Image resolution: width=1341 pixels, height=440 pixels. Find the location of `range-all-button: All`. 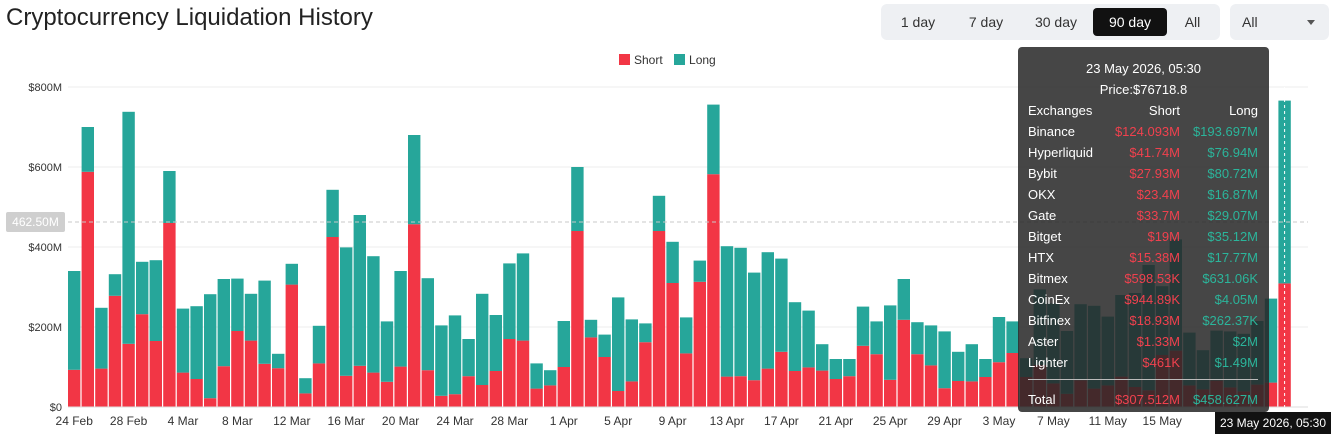

range-all-button: All is located at coordinates (1192, 22).